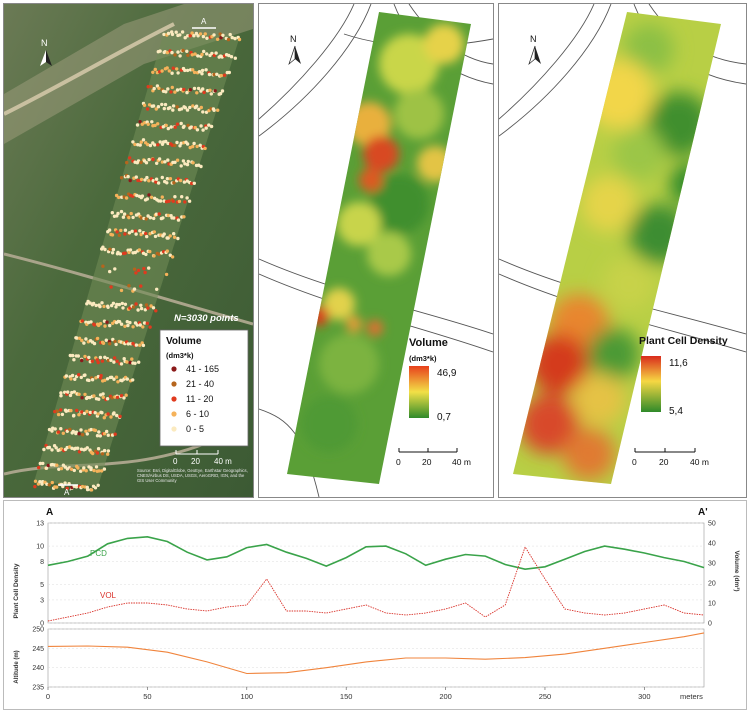 The width and height of the screenshot is (749, 713). I want to click on legend-class-label: 21 - 40, so click(200, 384).